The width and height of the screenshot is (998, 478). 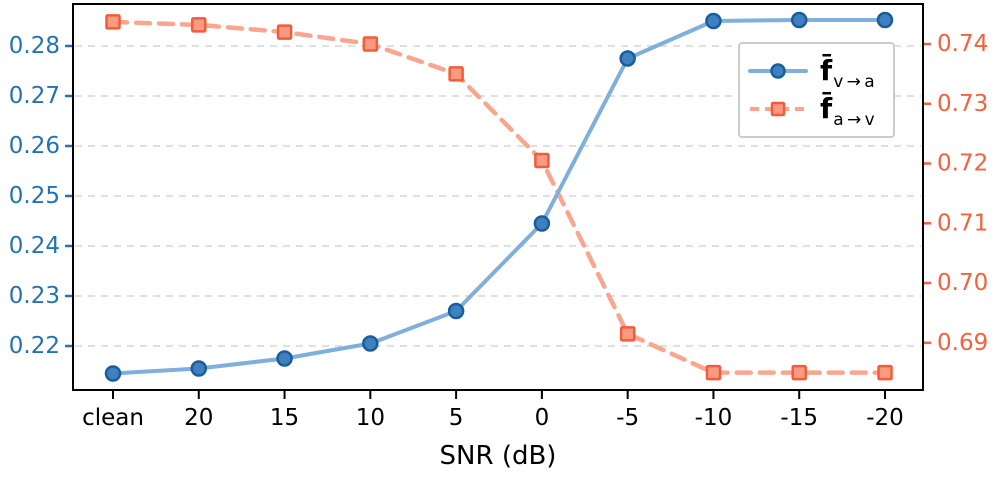 I want to click on x-axis-label: SNR (dB), so click(x=498, y=456).